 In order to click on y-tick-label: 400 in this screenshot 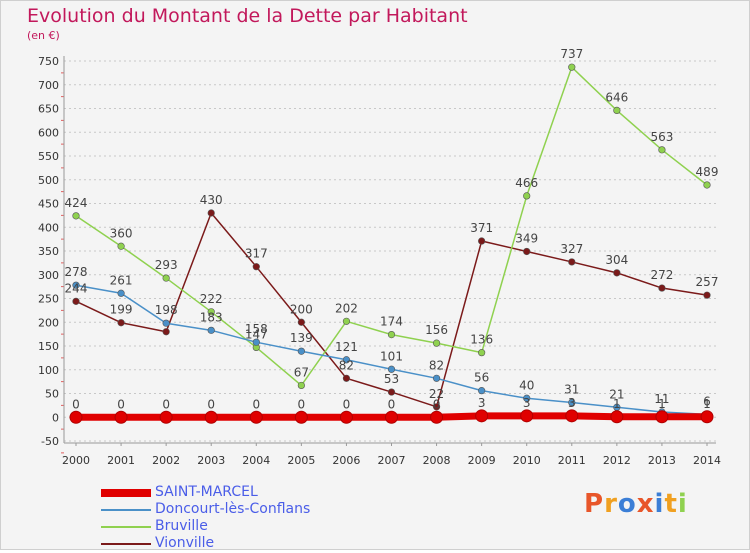, I will do `click(48, 227)`.